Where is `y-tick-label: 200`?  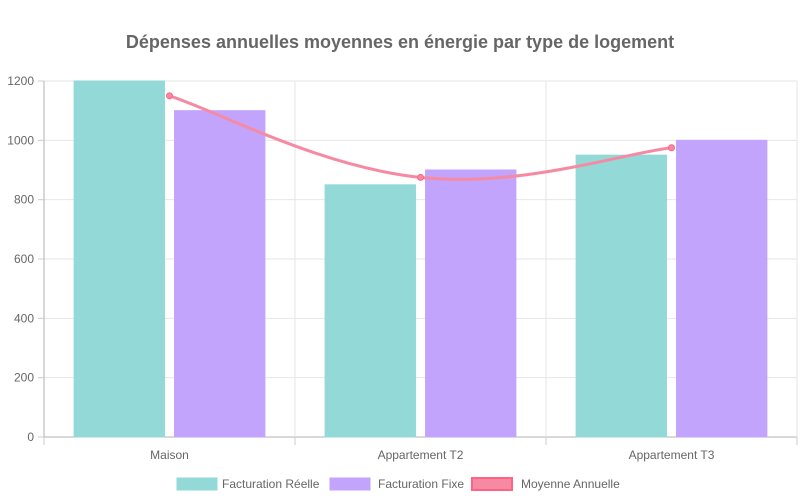
y-tick-label: 200 is located at coordinates (24, 378).